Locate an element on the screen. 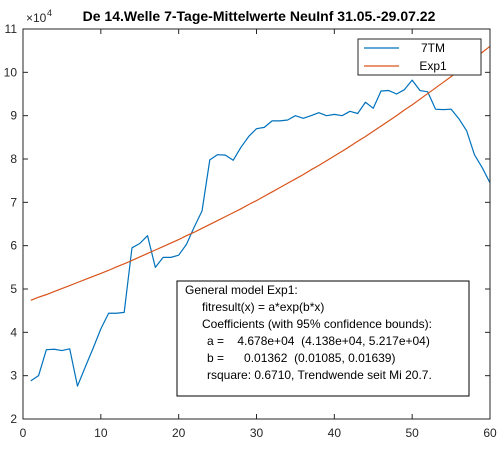  y-tick-label: 4 is located at coordinates (13, 332).